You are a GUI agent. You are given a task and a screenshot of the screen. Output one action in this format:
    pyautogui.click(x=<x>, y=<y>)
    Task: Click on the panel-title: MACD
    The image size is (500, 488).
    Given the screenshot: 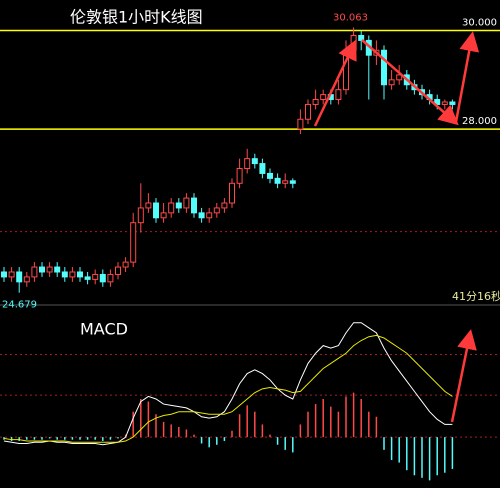 What is the action you would take?
    pyautogui.click(x=104, y=329)
    